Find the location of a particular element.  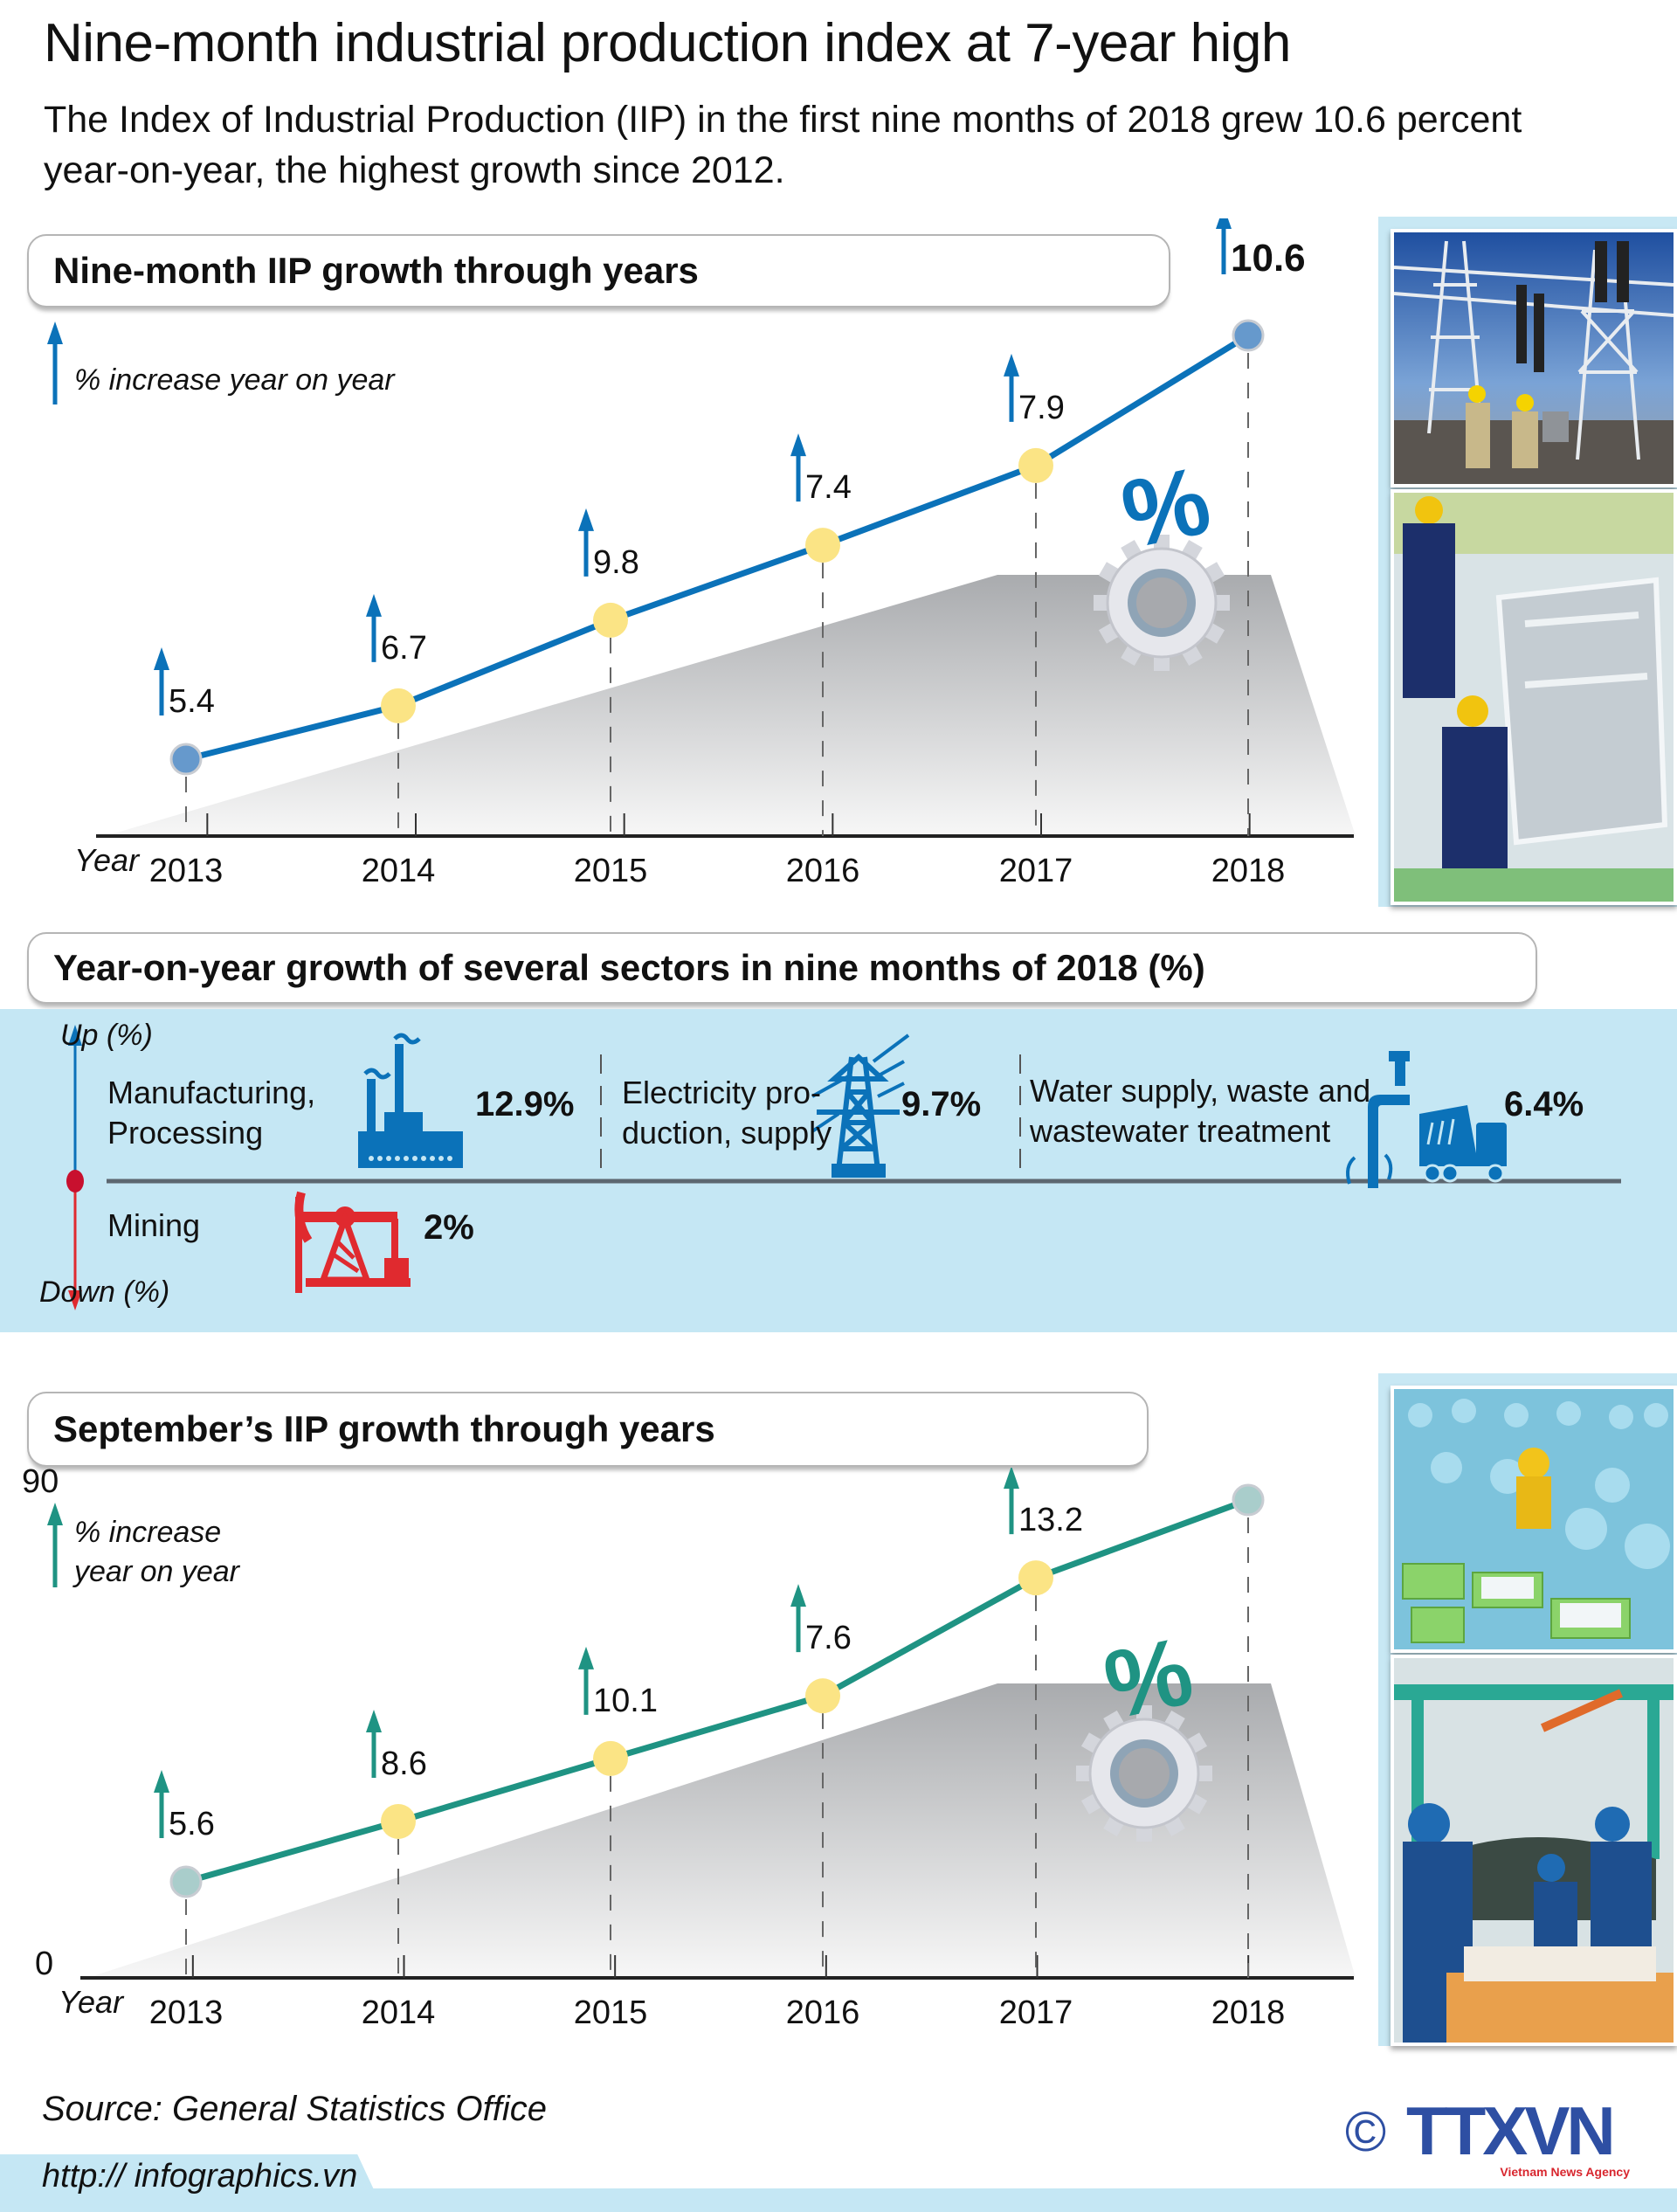

footer-url: http:// infographics.vn is located at coordinates (200, 2176).